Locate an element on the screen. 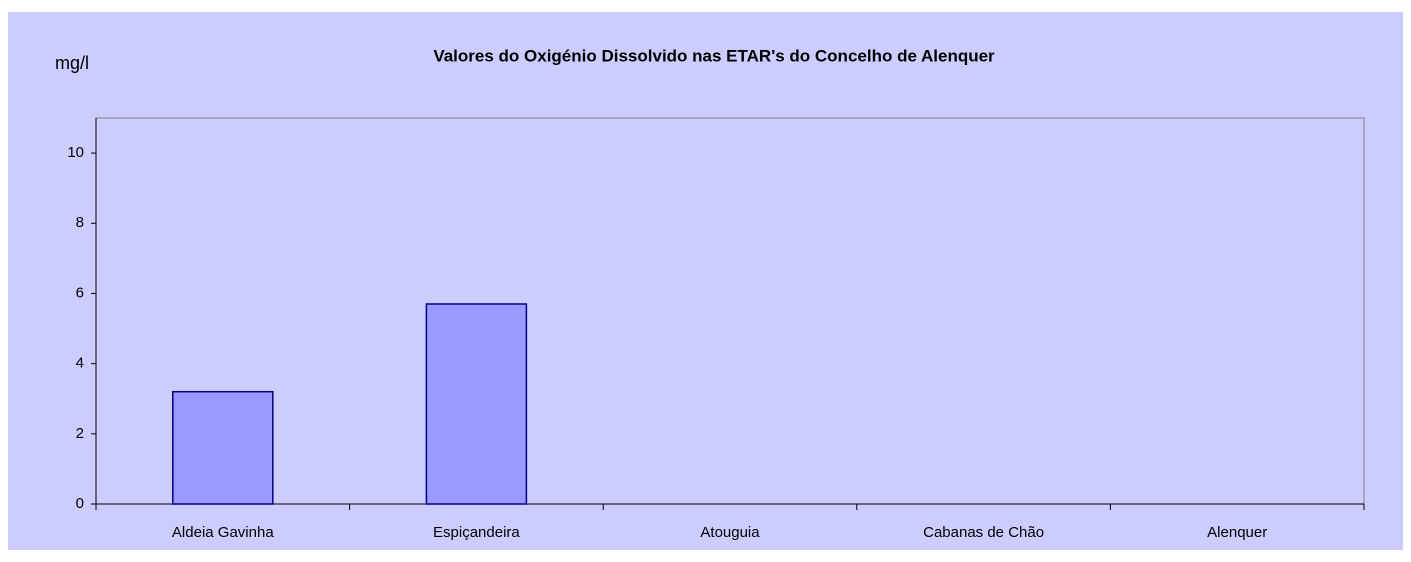 This screenshot has height=562, width=1411. y-tick-label: 0 is located at coordinates (80, 503).